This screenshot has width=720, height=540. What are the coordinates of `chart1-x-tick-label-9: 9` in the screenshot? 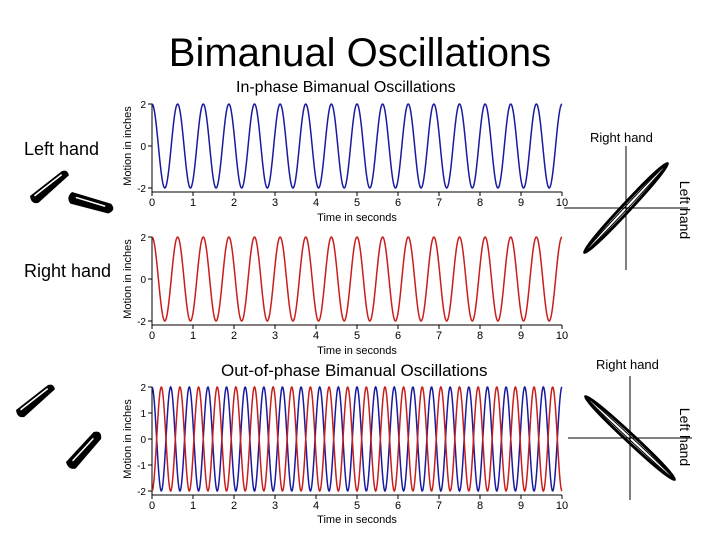 It's located at (521, 336).